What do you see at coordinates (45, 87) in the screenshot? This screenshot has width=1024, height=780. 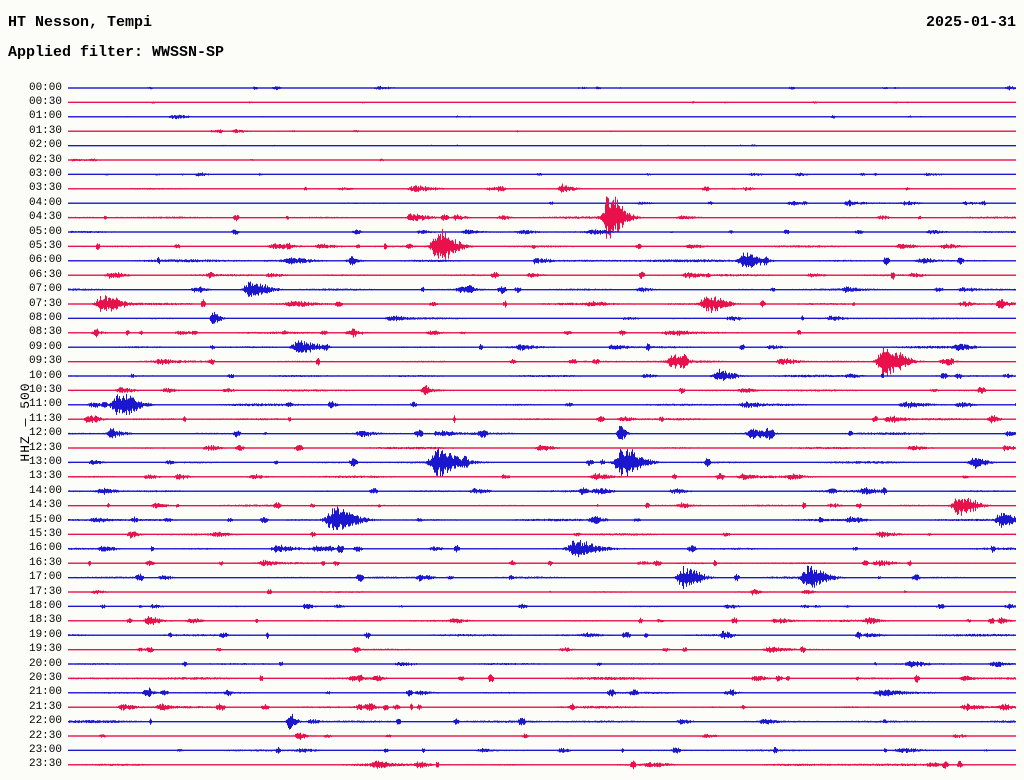 I see `time-label: 00:00` at bounding box center [45, 87].